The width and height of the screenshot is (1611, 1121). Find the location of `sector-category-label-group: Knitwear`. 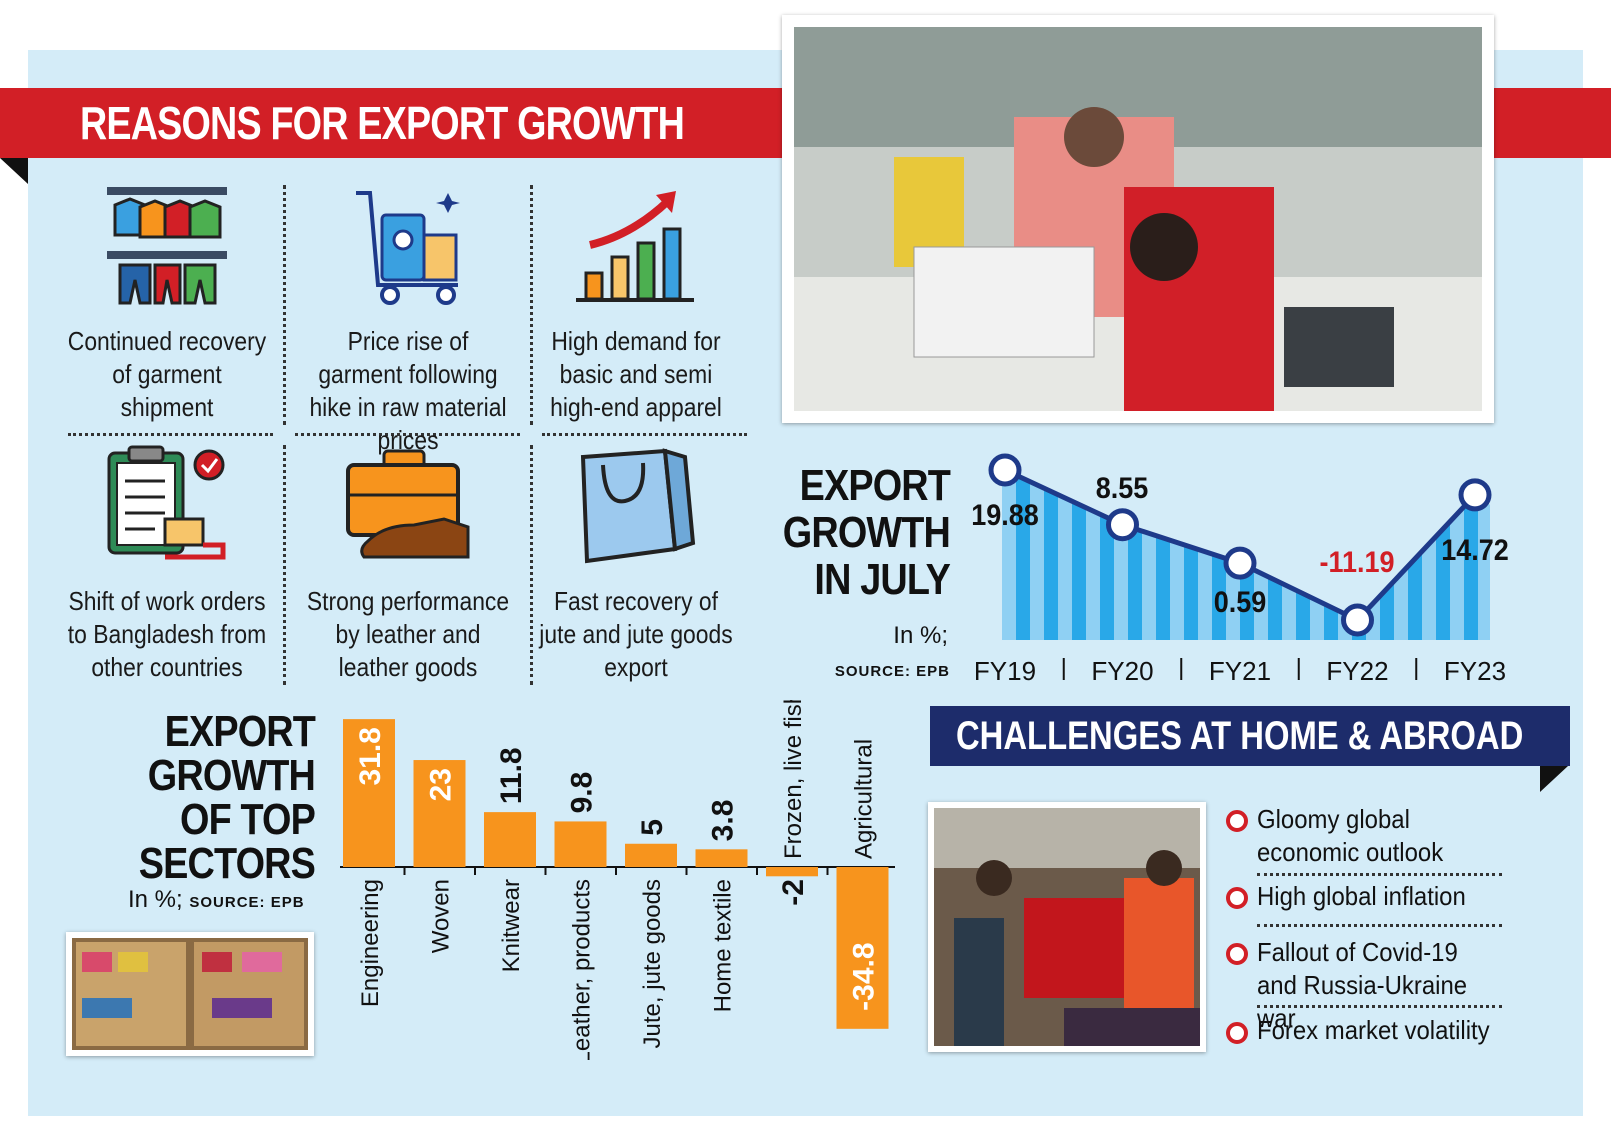

sector-category-label-group: Knitwear is located at coordinates (511, 925).